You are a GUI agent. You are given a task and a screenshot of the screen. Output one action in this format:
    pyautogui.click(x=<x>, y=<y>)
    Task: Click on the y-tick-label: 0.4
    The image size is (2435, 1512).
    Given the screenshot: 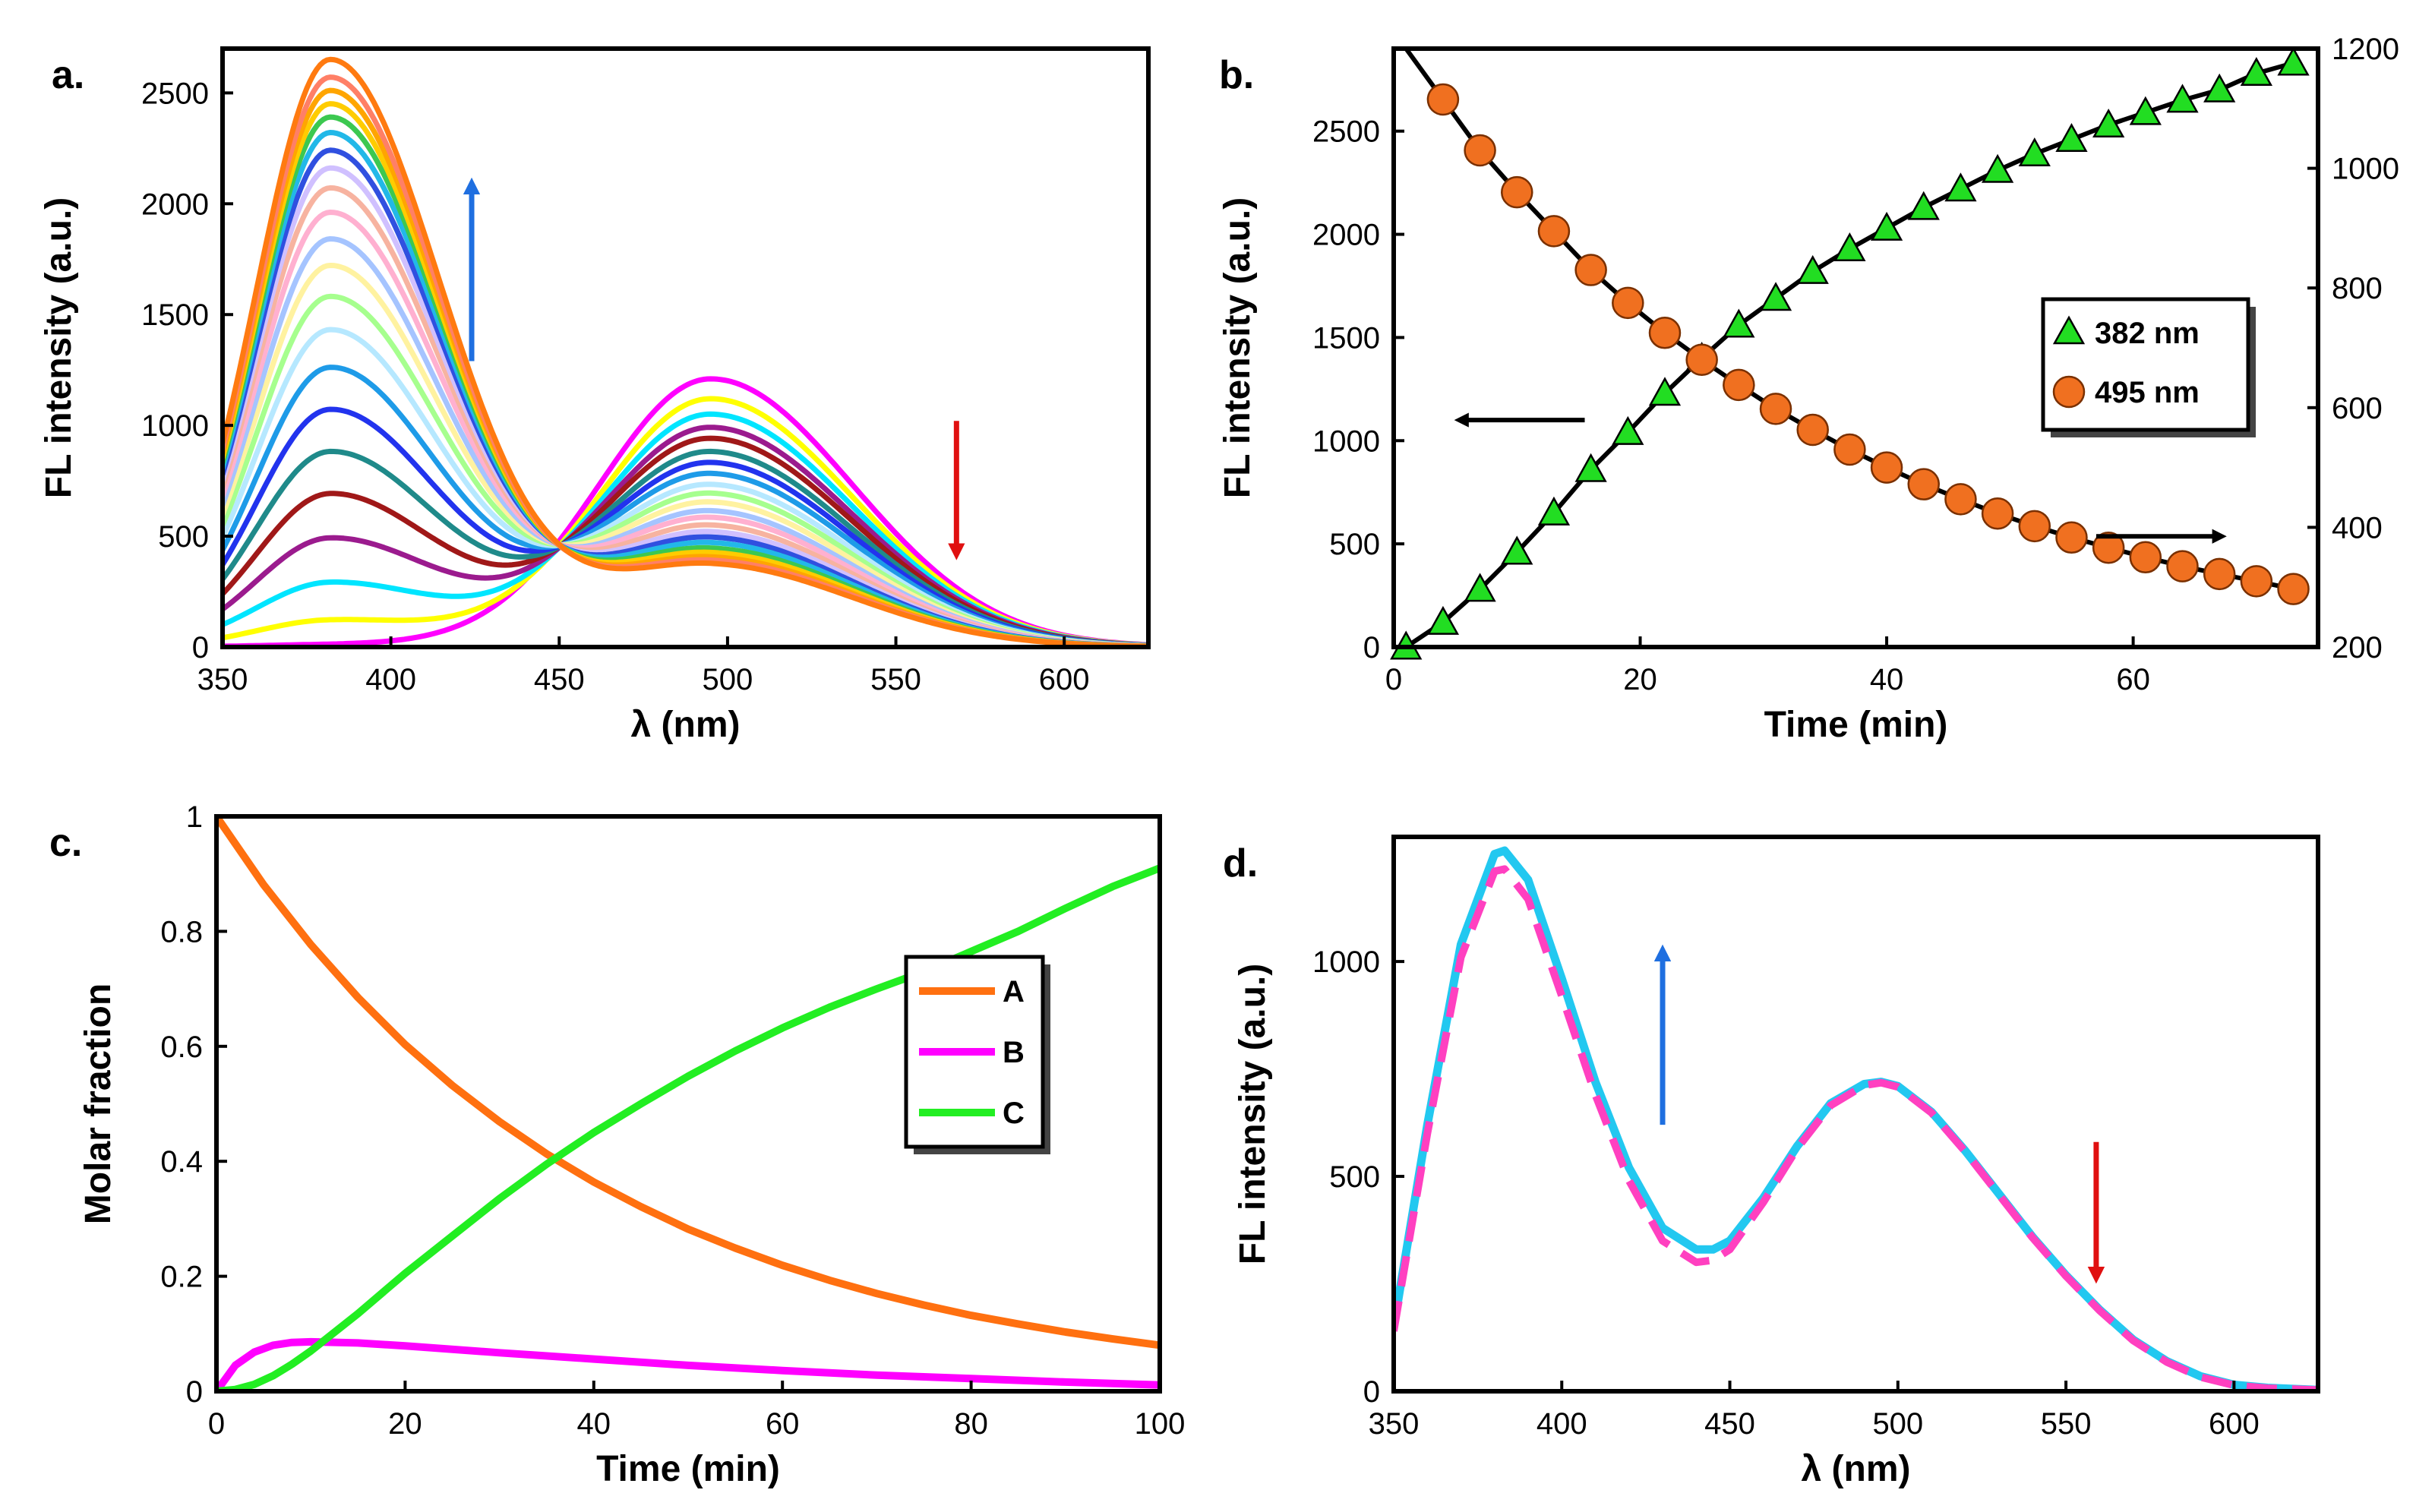 What is the action you would take?
    pyautogui.click(x=181, y=1162)
    